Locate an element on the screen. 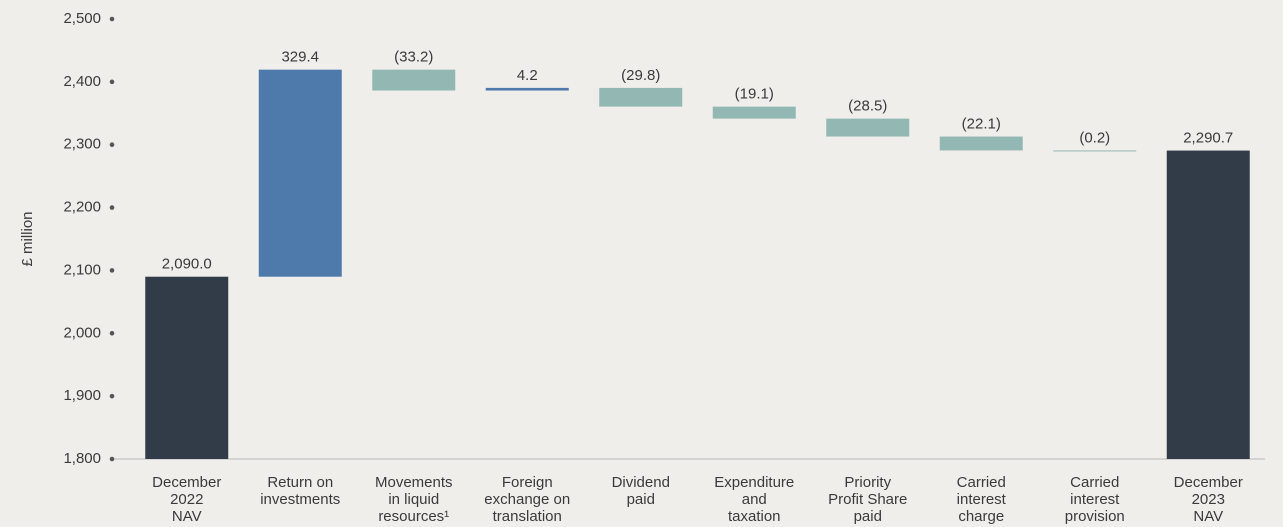 This screenshot has height=527, width=1283. x-tick-label: charge is located at coordinates (981, 516).